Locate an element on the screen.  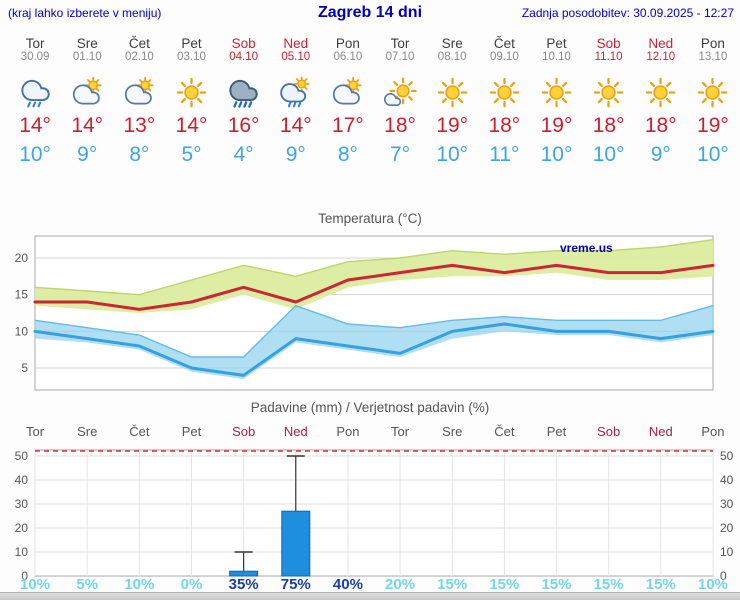
day-date: 01.10 is located at coordinates (87, 57).